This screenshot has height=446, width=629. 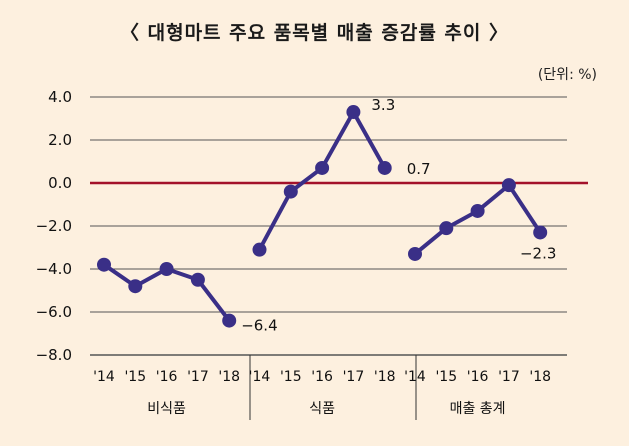 I want to click on data-label: 0.7, so click(x=419, y=169).